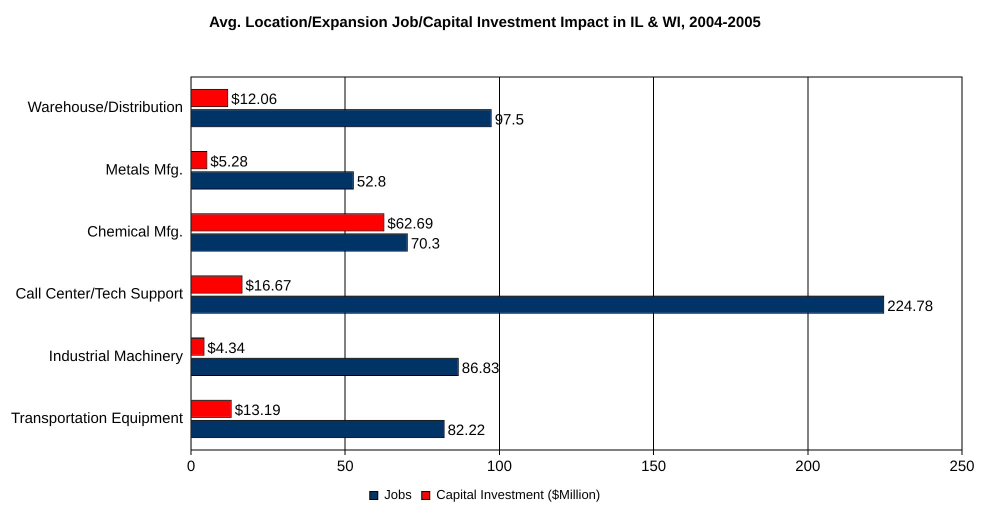  I want to click on data-label: $16.67, so click(268, 286).